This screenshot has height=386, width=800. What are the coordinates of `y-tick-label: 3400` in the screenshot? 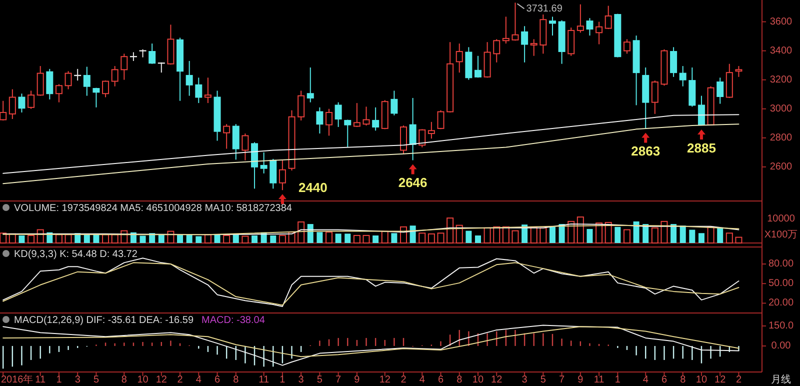 It's located at (781, 50).